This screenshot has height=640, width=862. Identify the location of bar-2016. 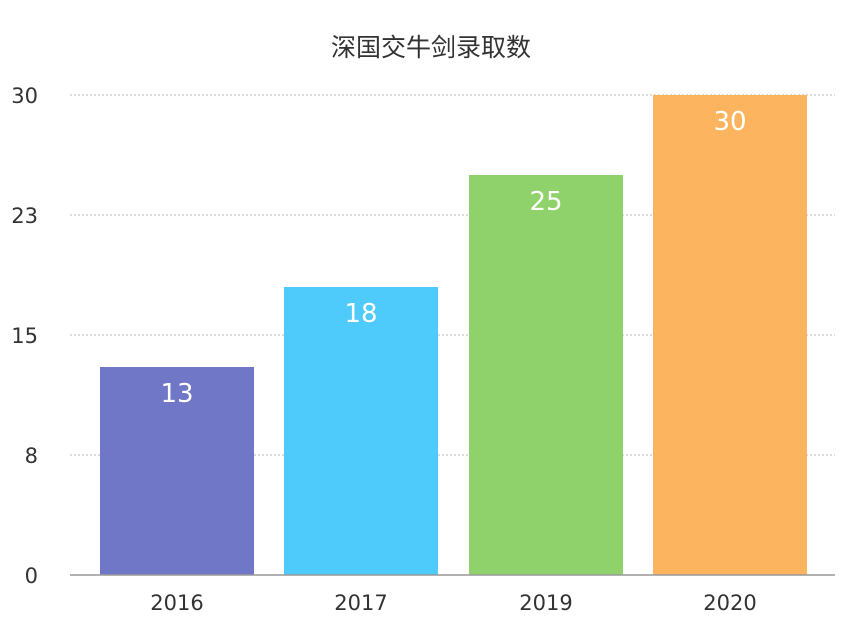
(177, 471).